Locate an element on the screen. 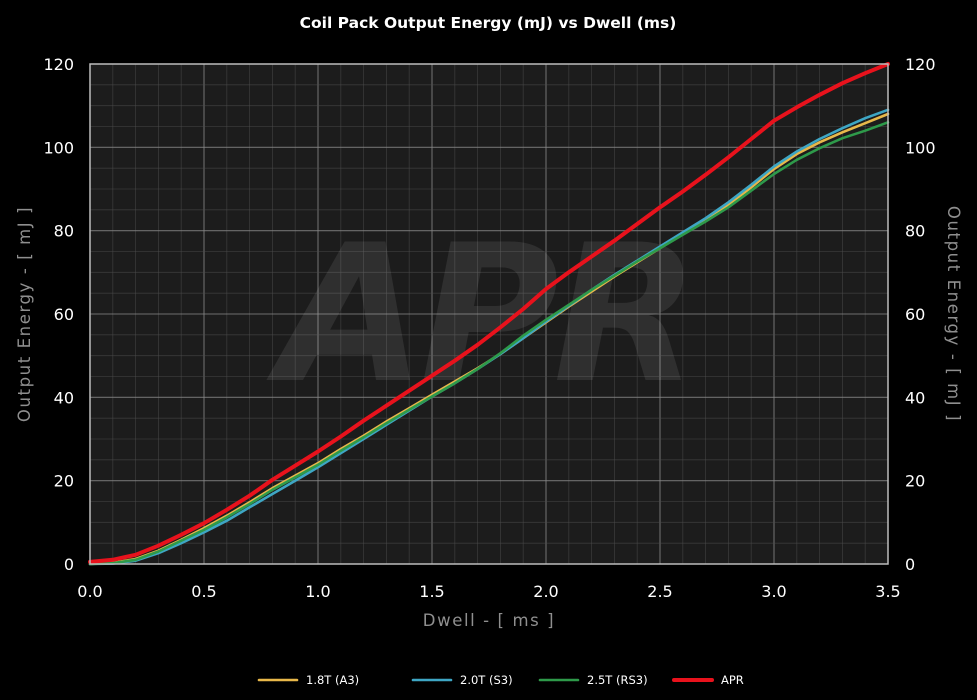  y-axis-label-left: Output Energy - [ mJ ] is located at coordinates (24, 314).